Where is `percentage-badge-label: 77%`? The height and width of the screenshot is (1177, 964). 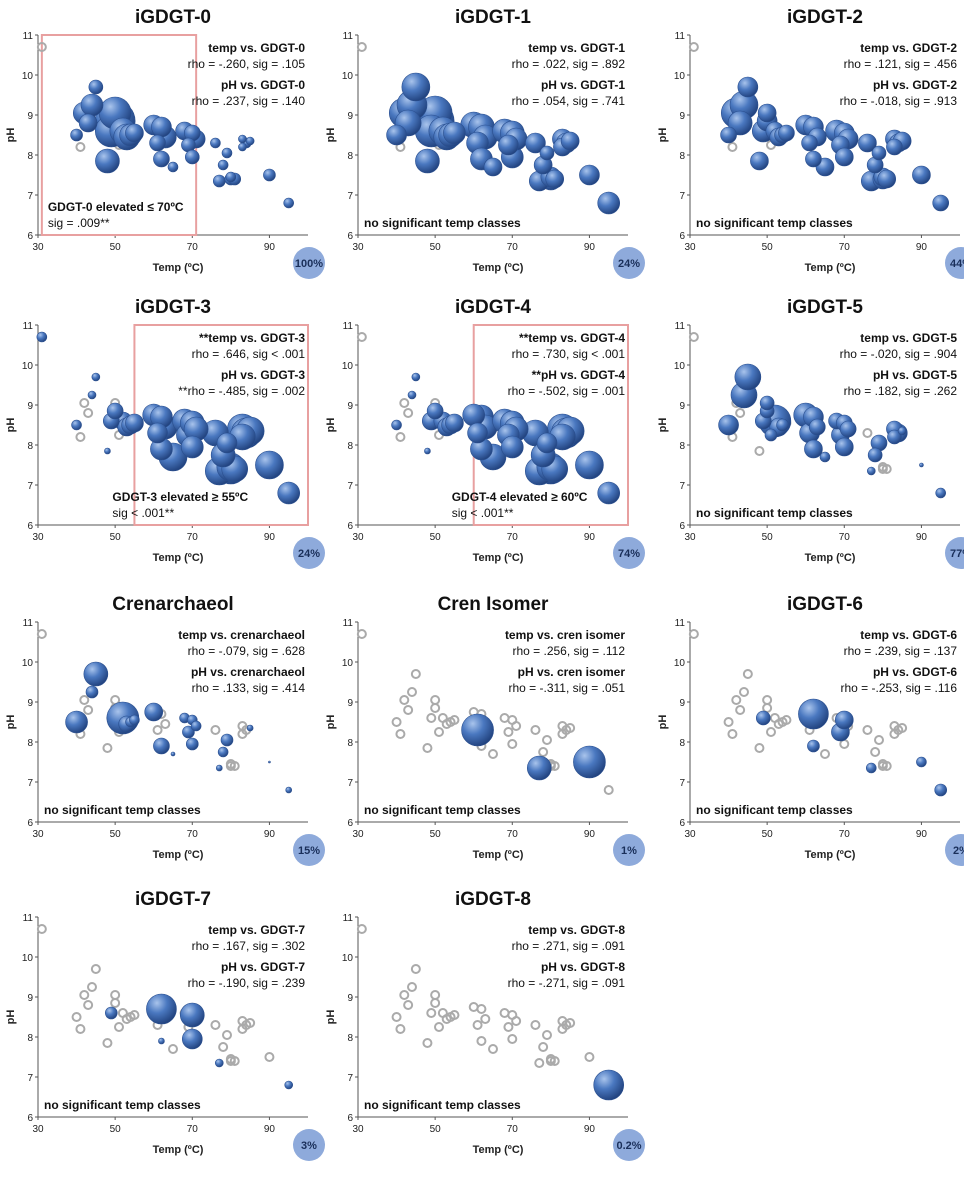
percentage-badge-label: 77% is located at coordinates (957, 554).